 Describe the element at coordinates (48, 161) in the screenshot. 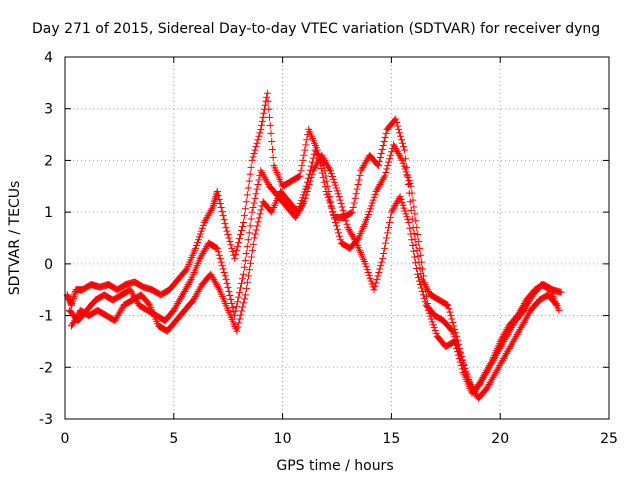

I see `y-tick-label: 2` at that location.